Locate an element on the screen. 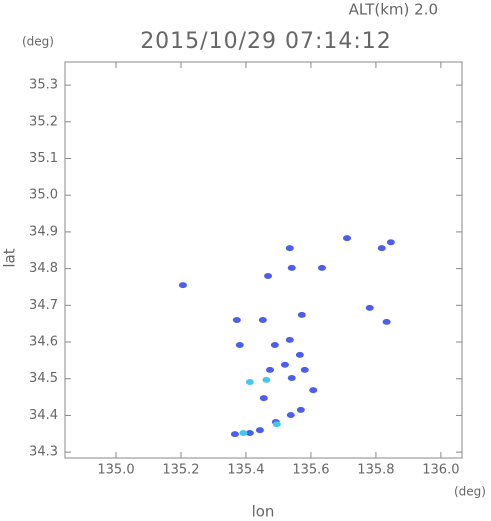 This screenshot has height=521, width=491. y-tick-label: 35.2 is located at coordinates (43, 121).